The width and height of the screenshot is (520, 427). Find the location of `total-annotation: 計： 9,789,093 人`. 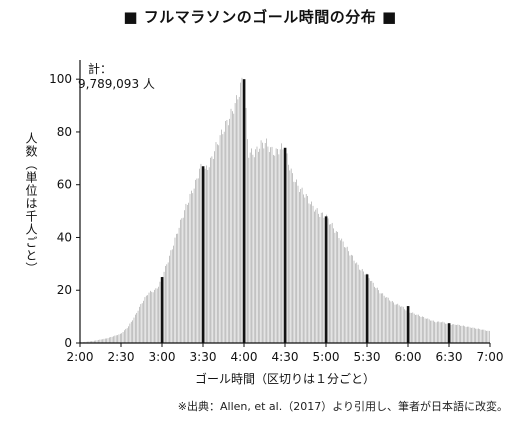

total-annotation: 計： 9,789,093 人 is located at coordinates (116, 77).